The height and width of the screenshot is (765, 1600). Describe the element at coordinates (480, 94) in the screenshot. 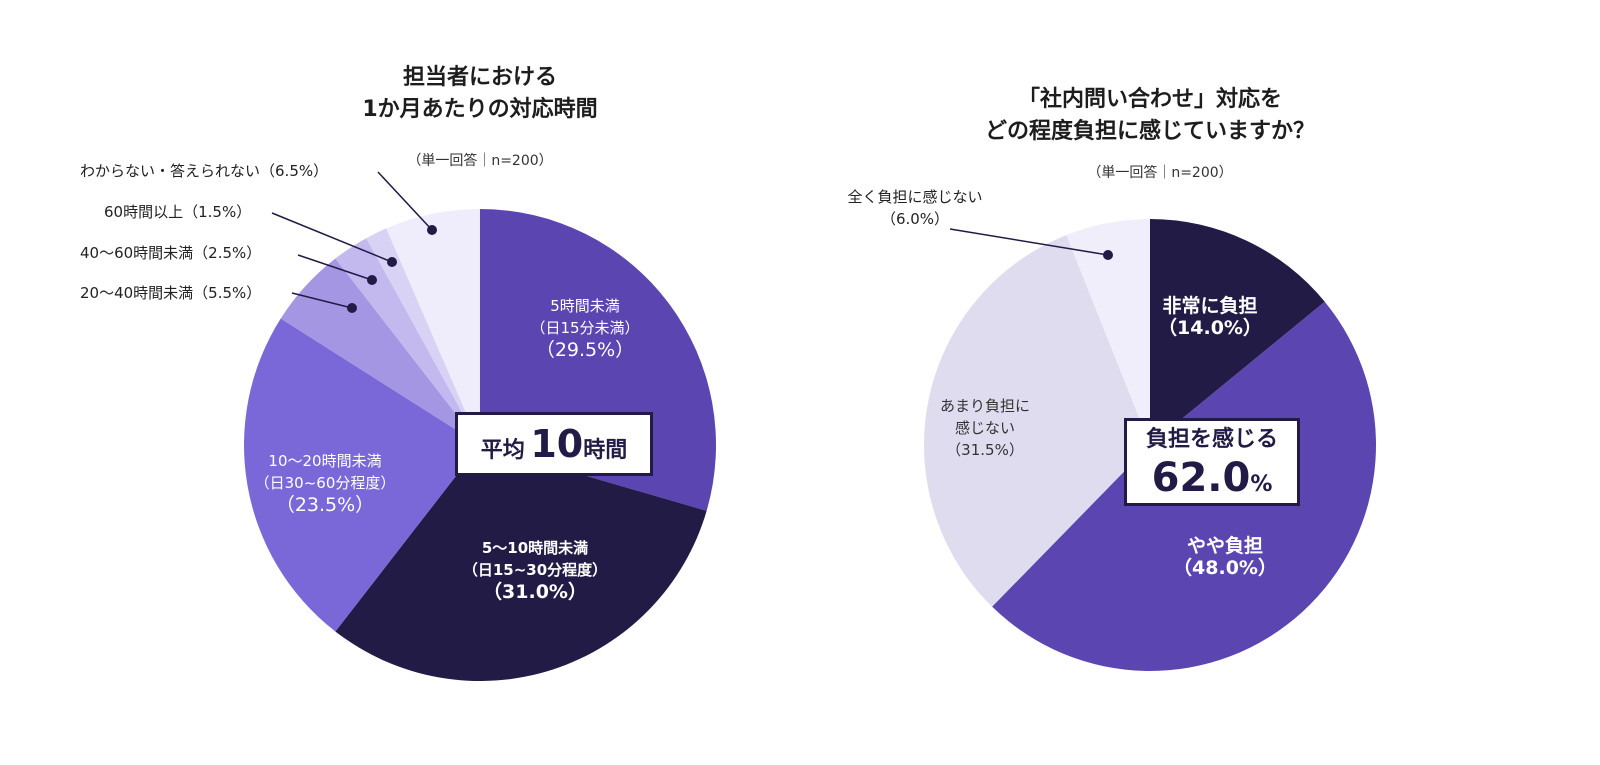

I see `chart1-title: 担当者における 1か月あたりの対応時間` at that location.